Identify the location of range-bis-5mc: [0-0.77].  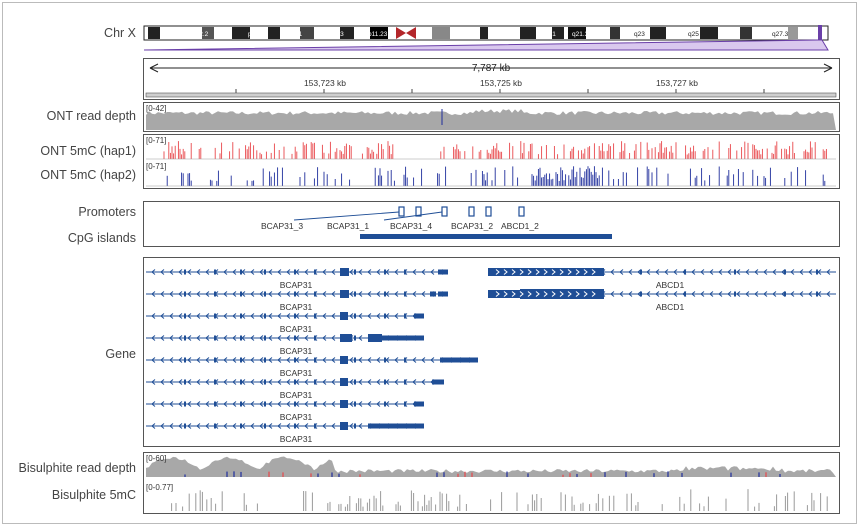
(160, 487).